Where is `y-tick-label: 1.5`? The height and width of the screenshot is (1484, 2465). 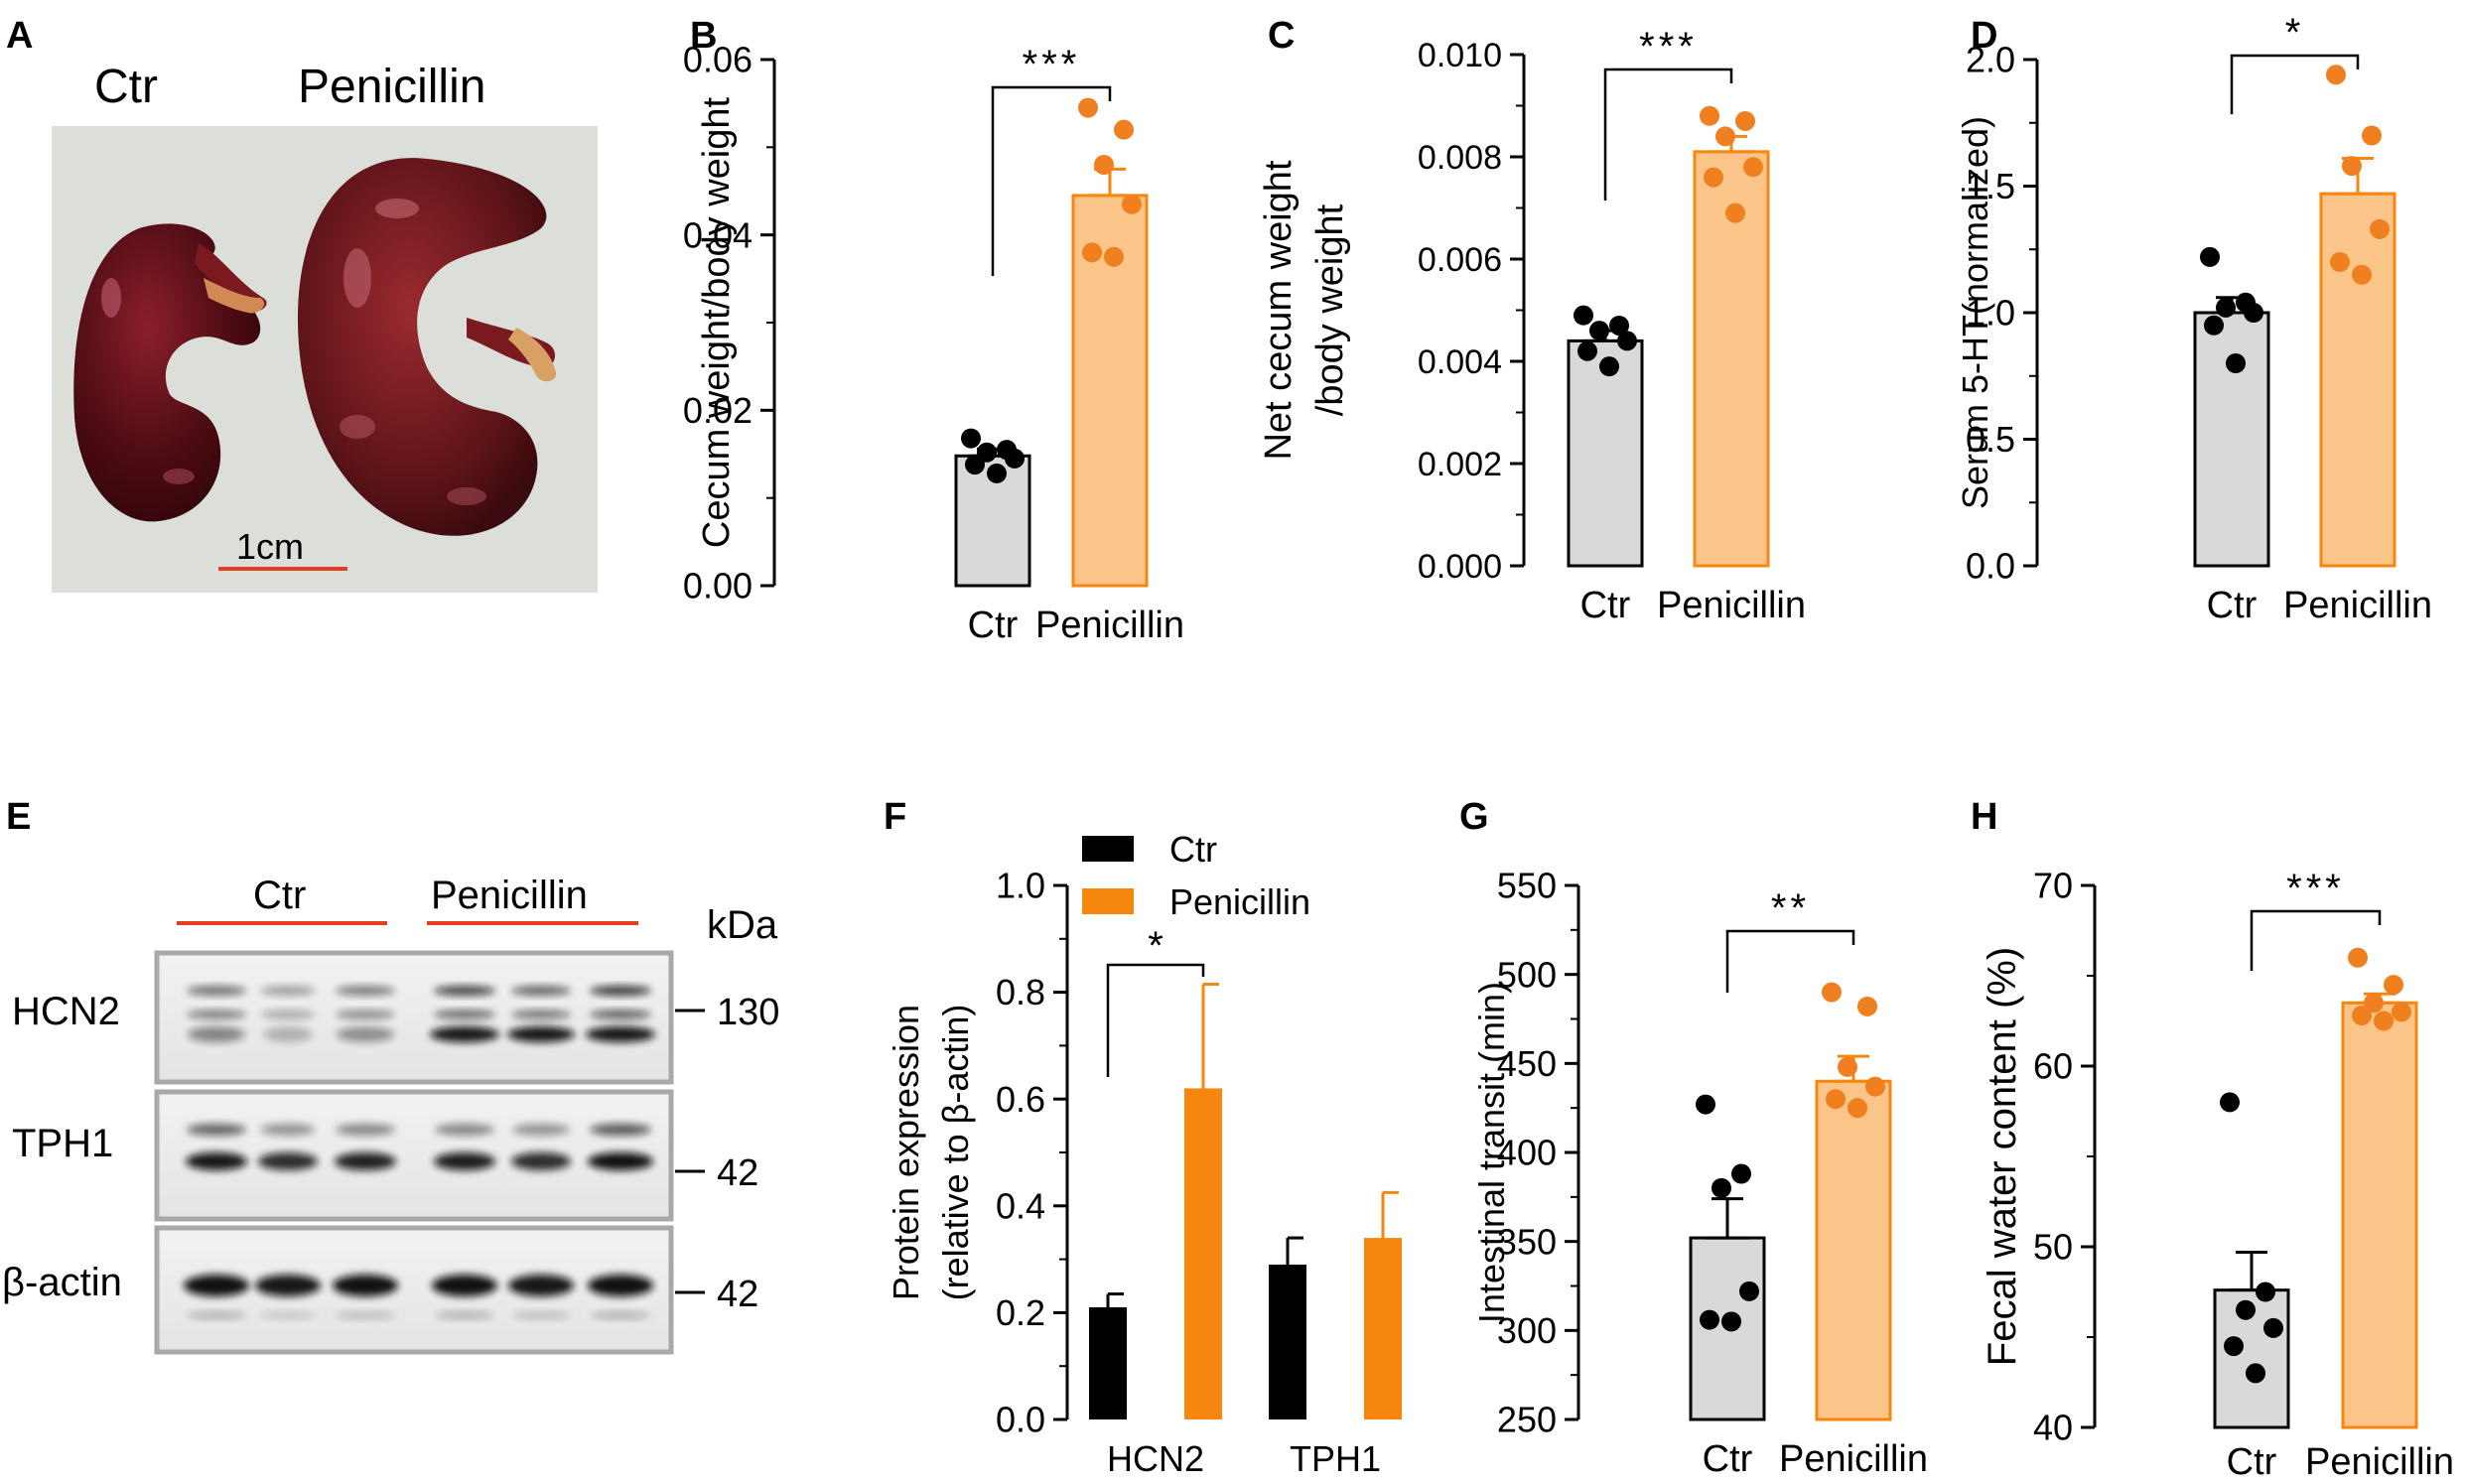
y-tick-label: 1.5 is located at coordinates (1991, 186).